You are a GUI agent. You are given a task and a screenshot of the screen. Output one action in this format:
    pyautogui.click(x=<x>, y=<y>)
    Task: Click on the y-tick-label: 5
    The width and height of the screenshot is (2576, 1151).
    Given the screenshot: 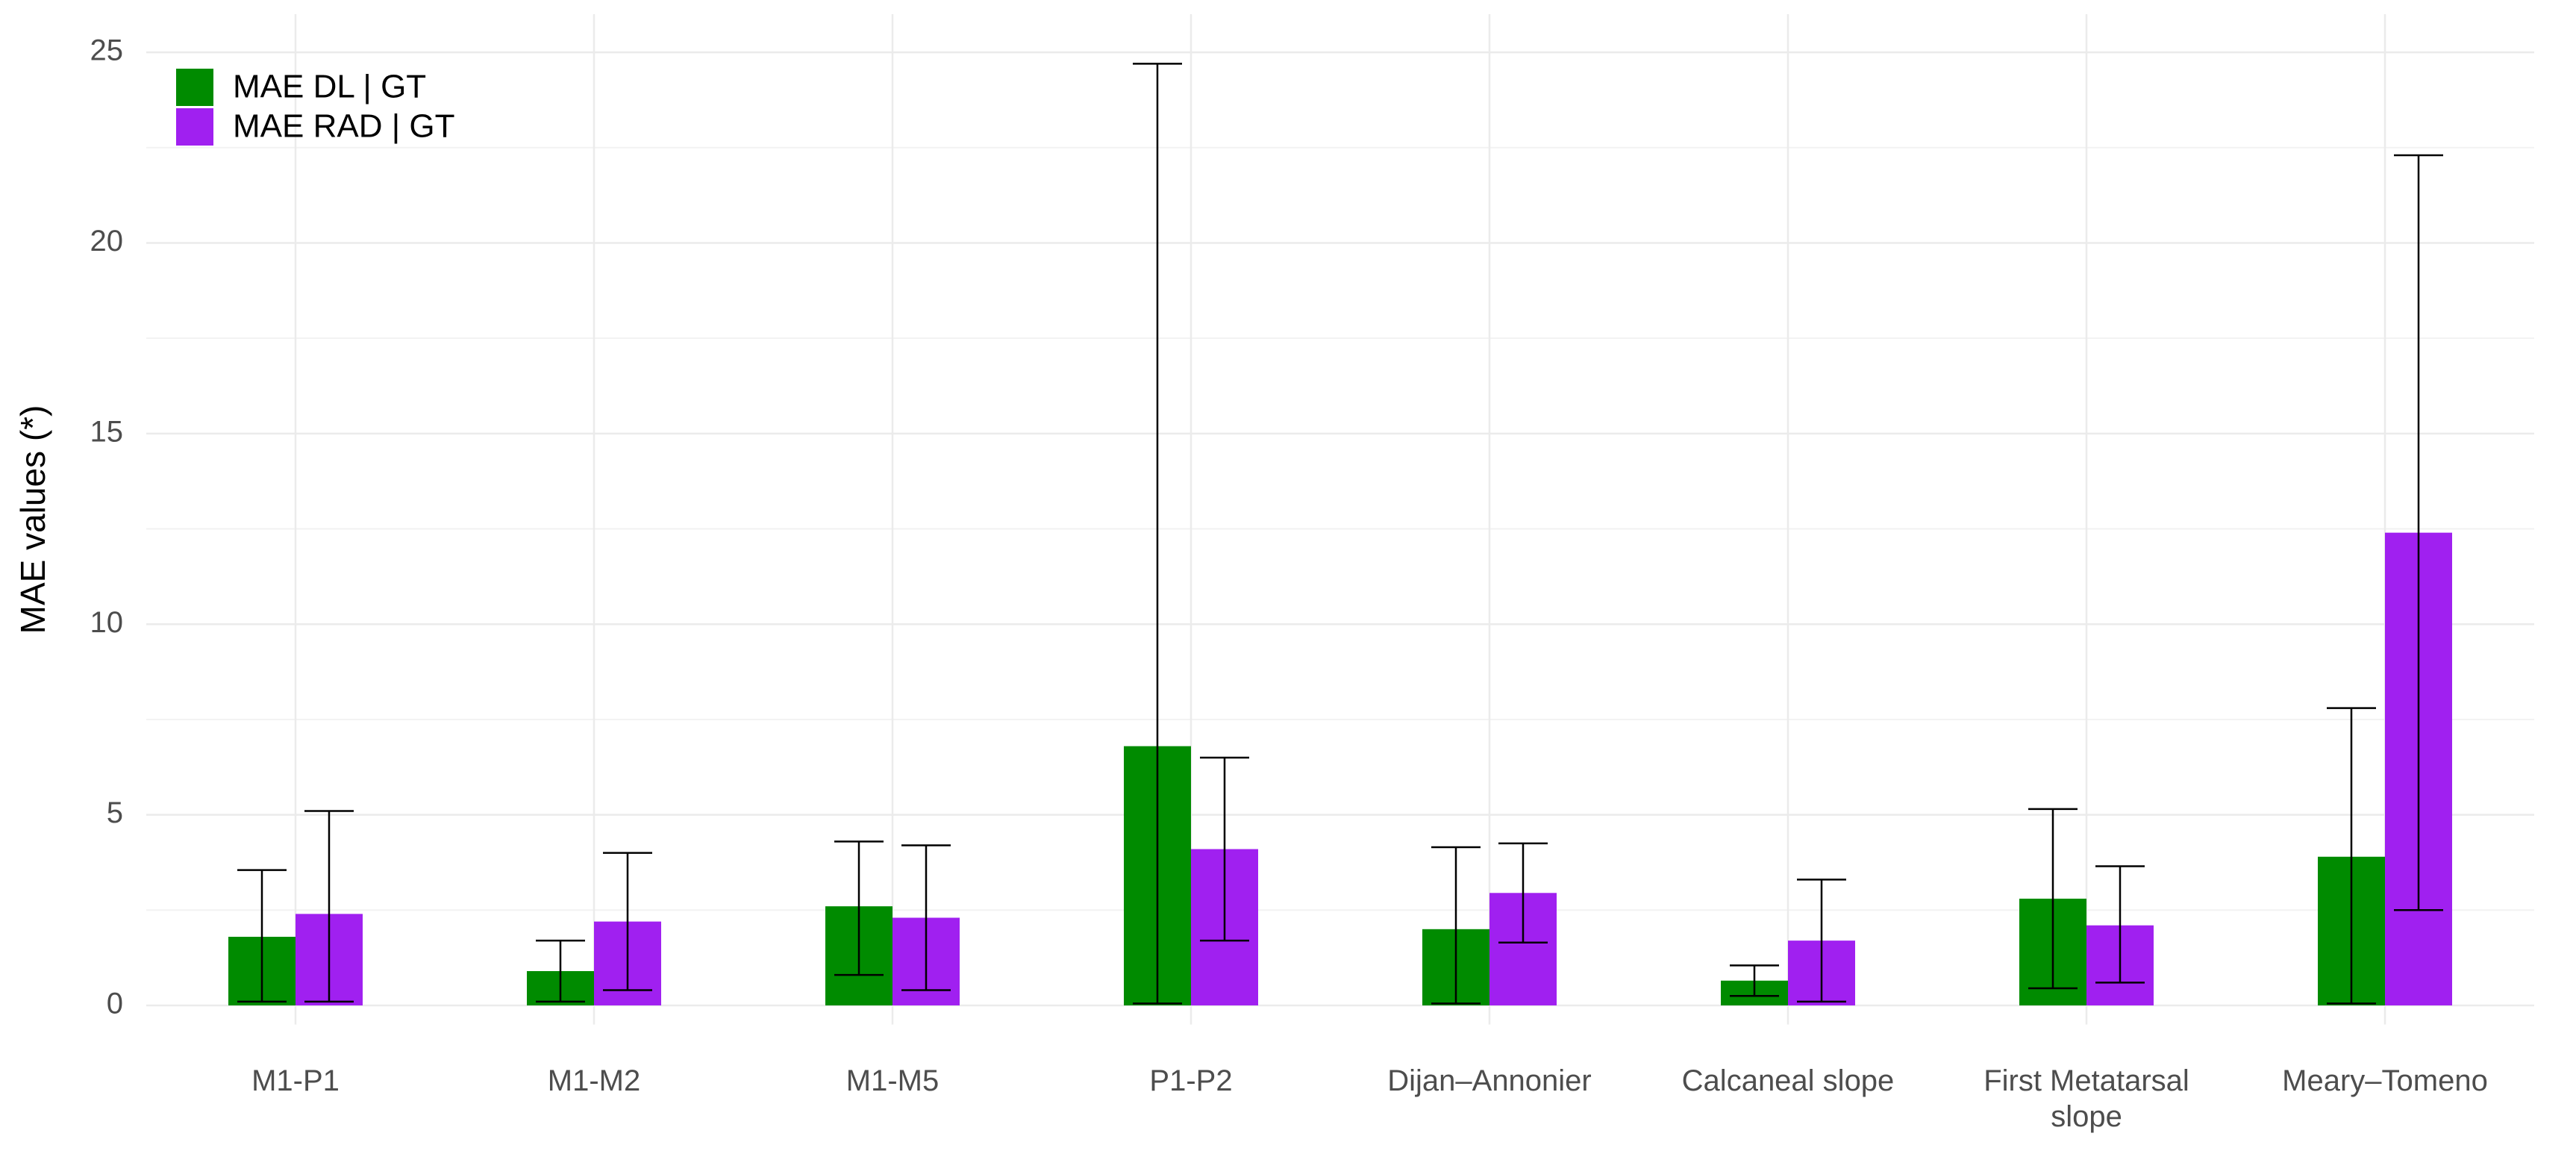 What is the action you would take?
    pyautogui.click(x=115, y=812)
    